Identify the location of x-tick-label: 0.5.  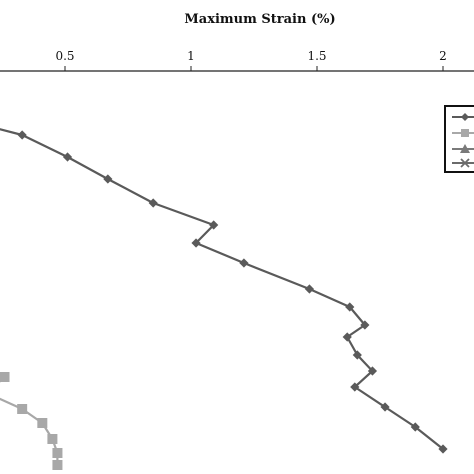
(64, 56).